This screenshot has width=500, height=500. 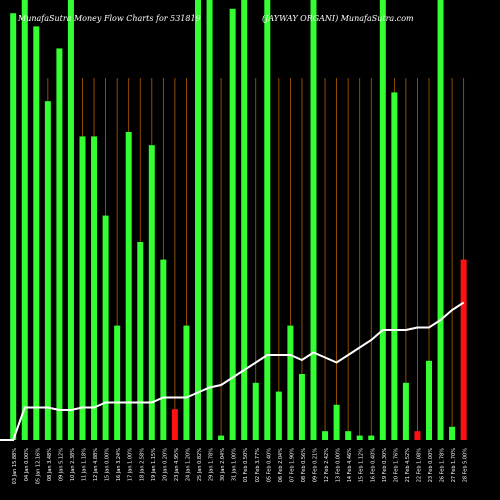 What do you see at coordinates (281, 465) in the screenshot?
I see `x-tick-label: 06 Feb 2.04%` at bounding box center [281, 465].